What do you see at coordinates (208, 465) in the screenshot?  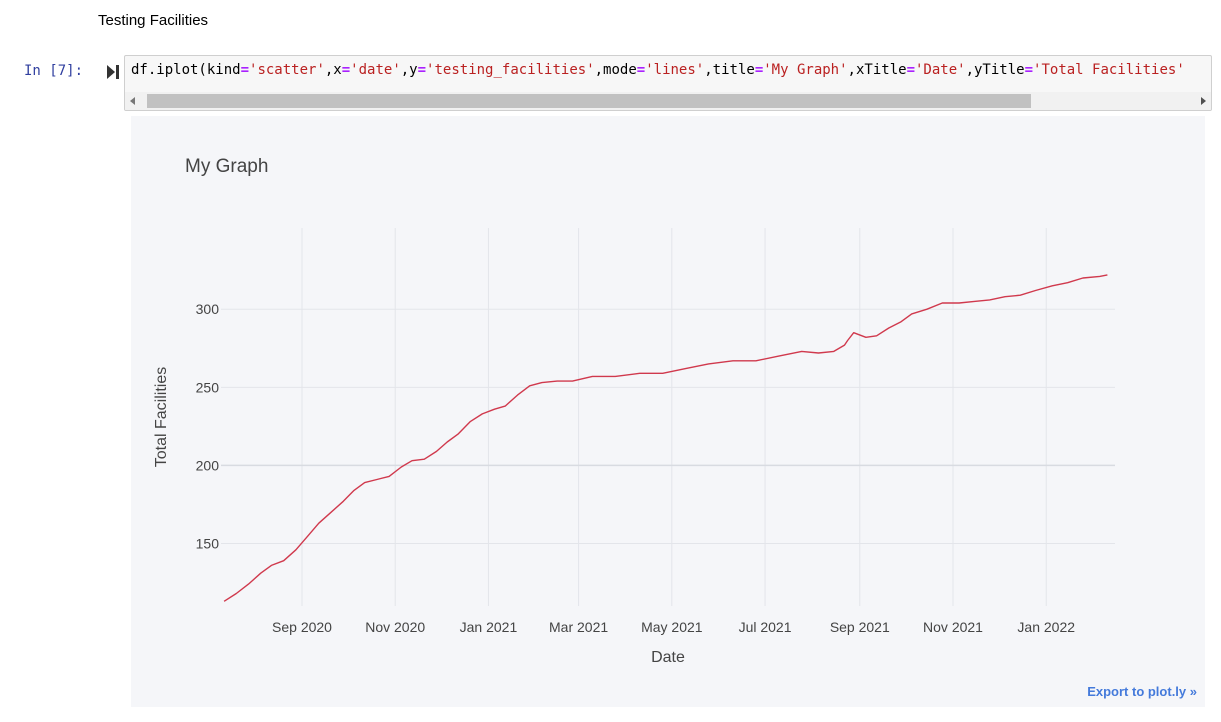 I see `y-tick-label: 200` at bounding box center [208, 465].